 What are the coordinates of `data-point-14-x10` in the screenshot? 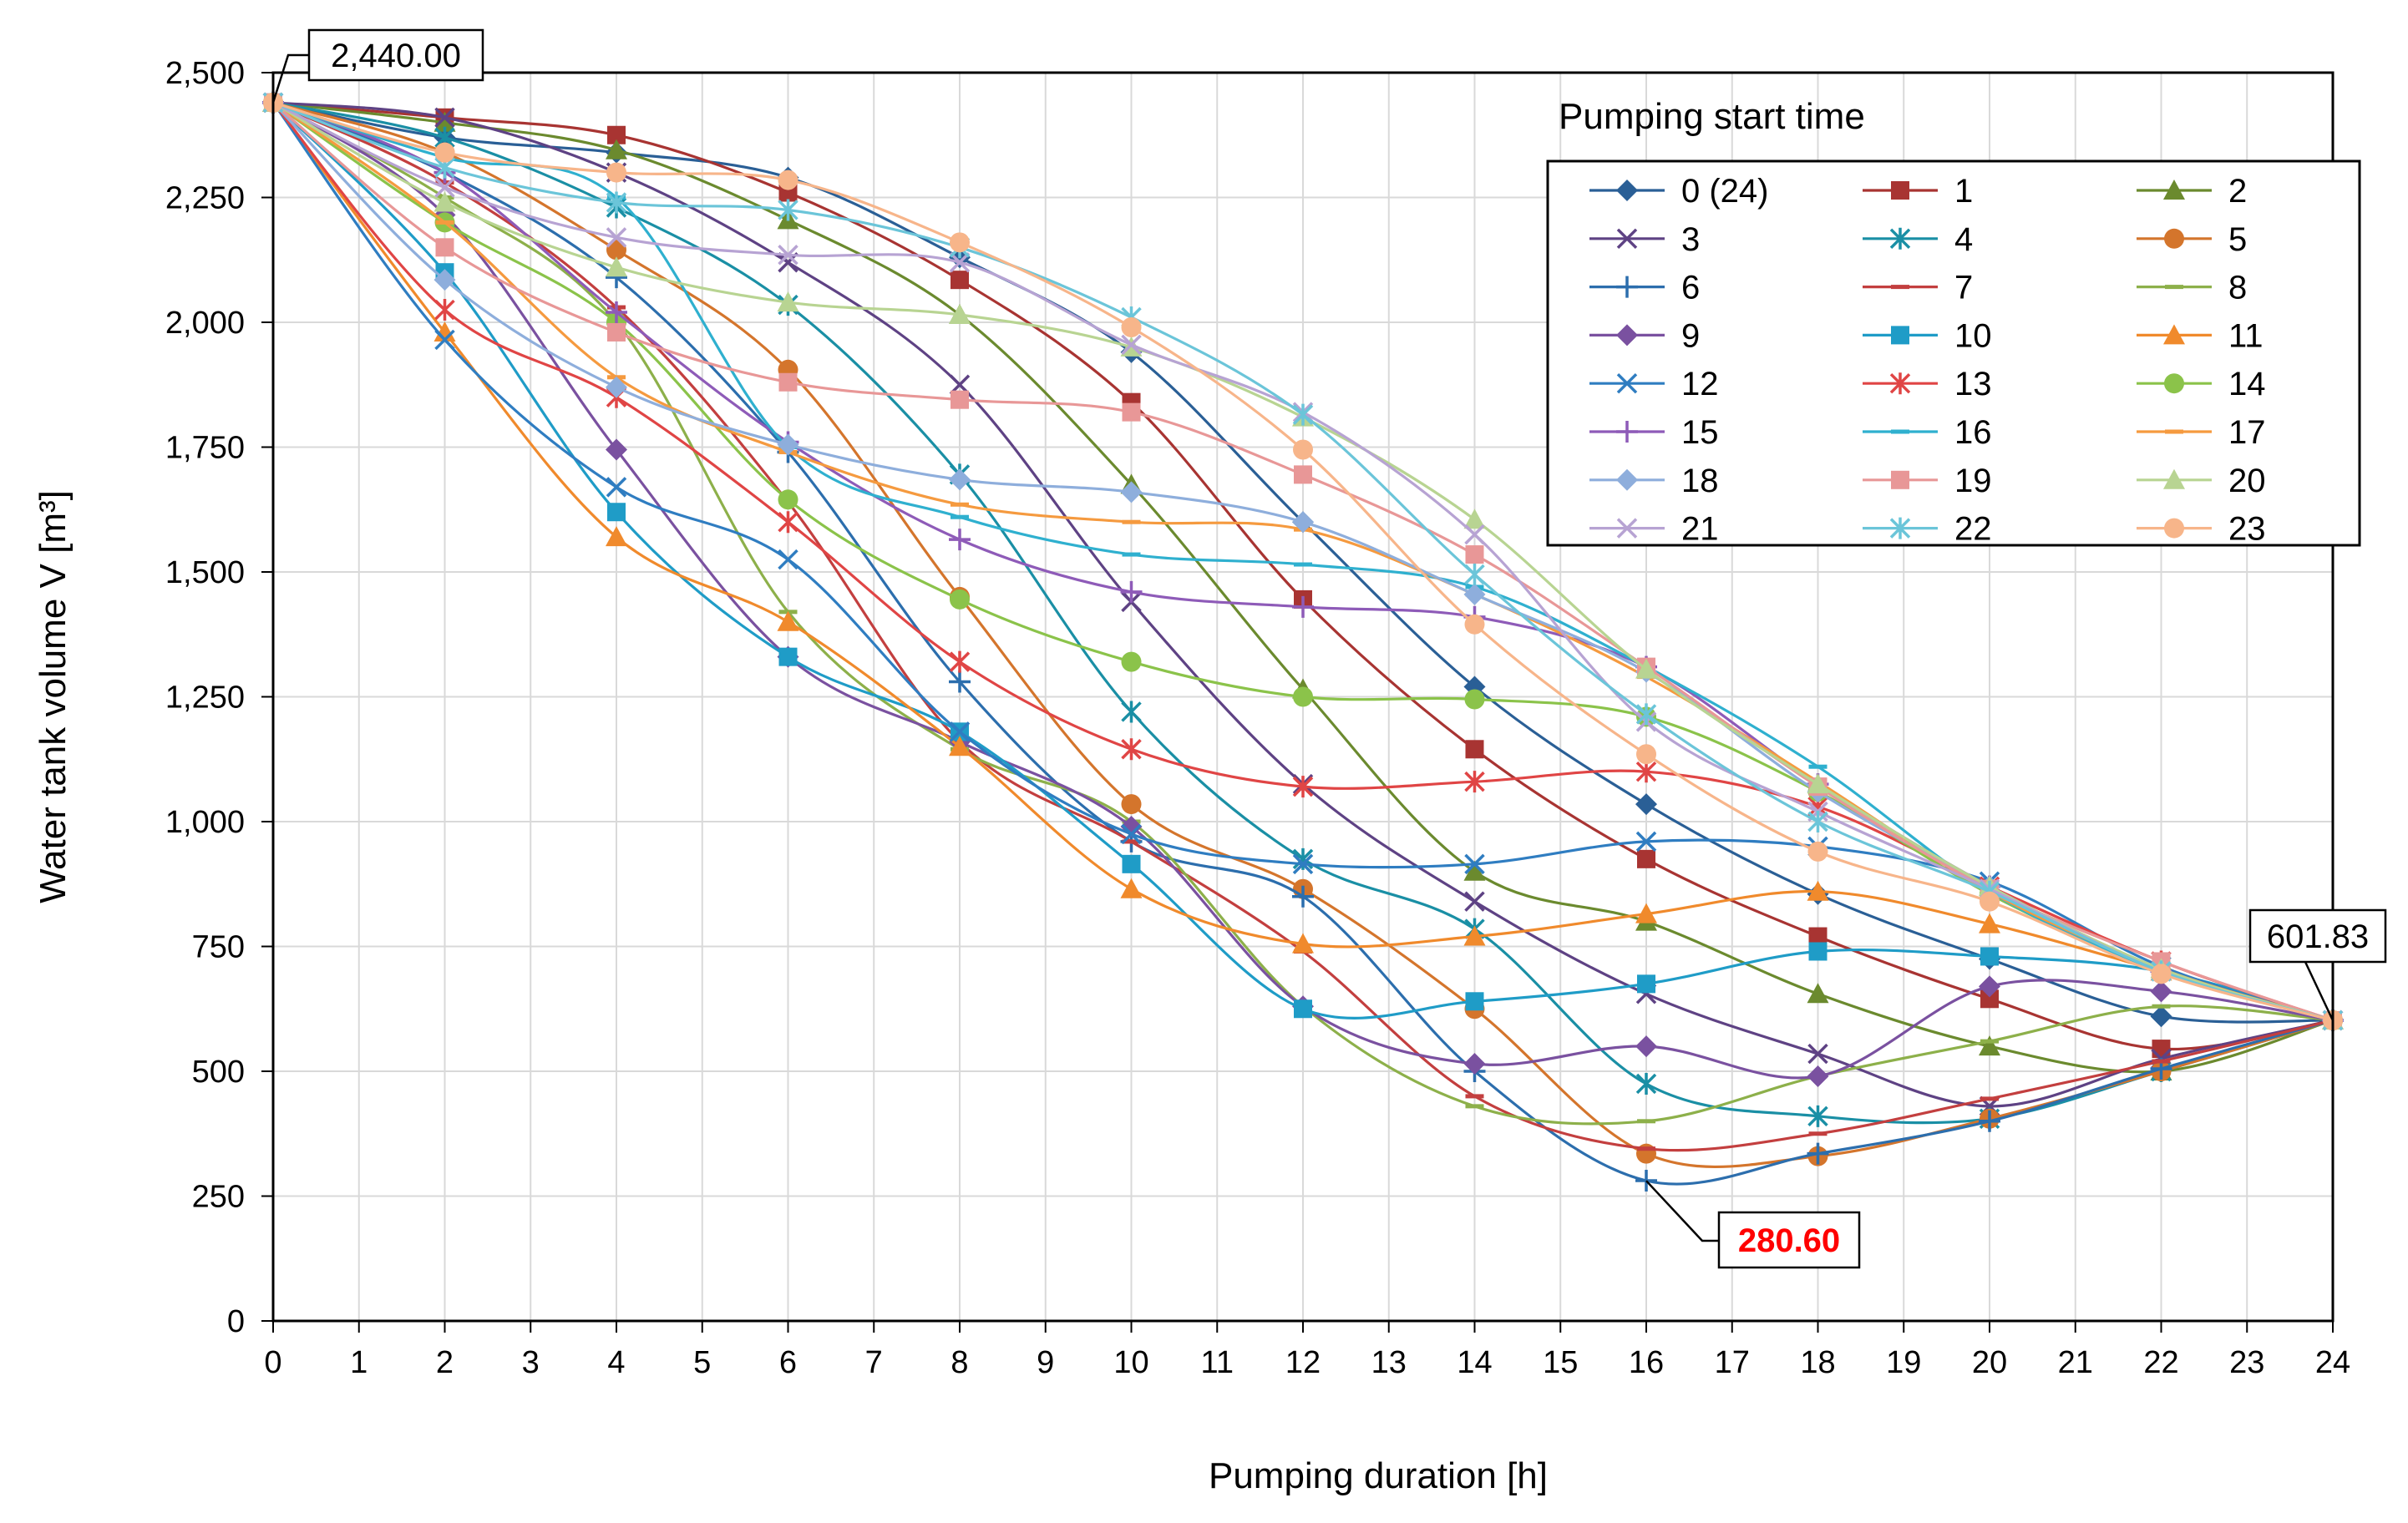 It's located at (1131, 661).